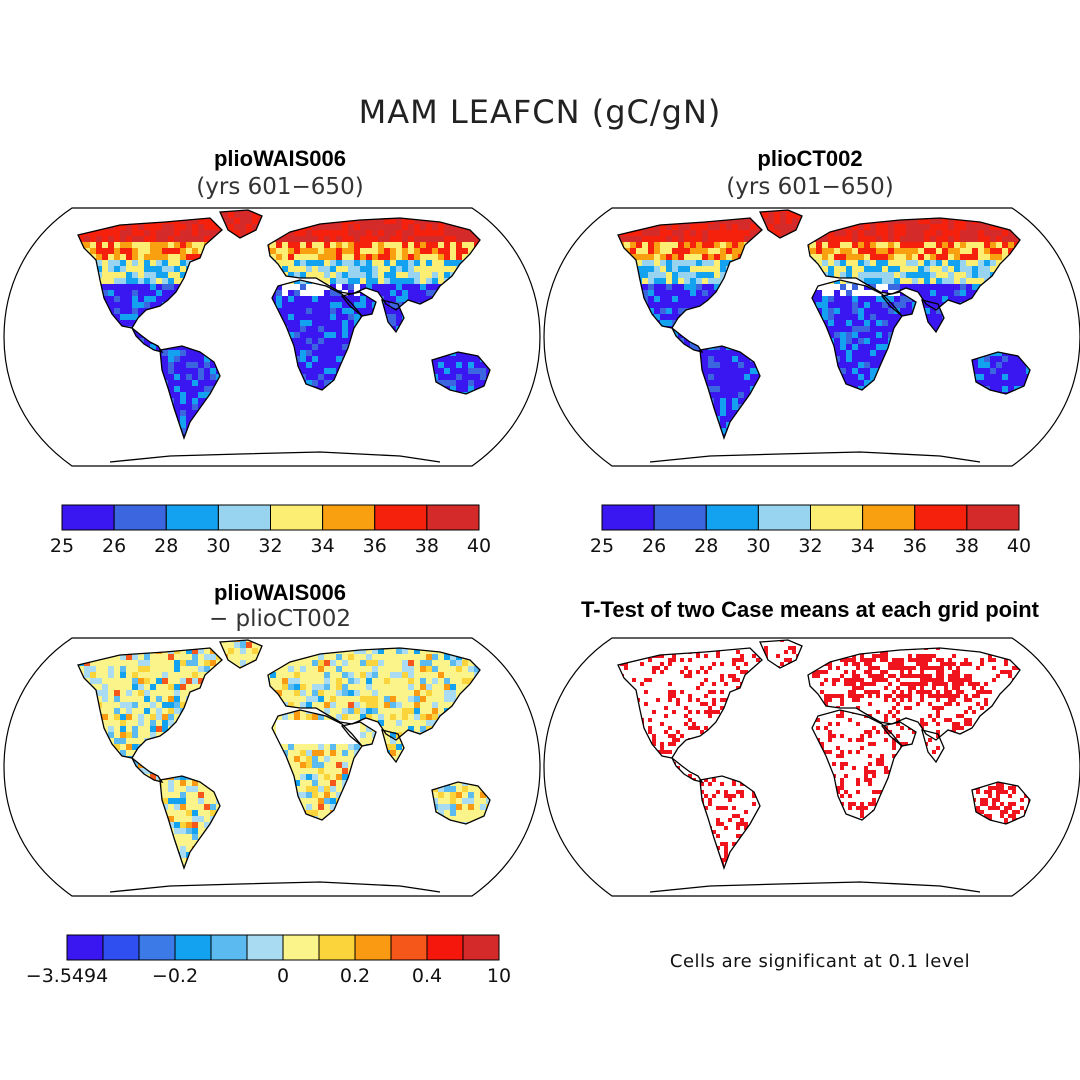 The image size is (1080, 1080). What do you see at coordinates (218, 546) in the screenshot?
I see `colorbar-1-label: 30` at bounding box center [218, 546].